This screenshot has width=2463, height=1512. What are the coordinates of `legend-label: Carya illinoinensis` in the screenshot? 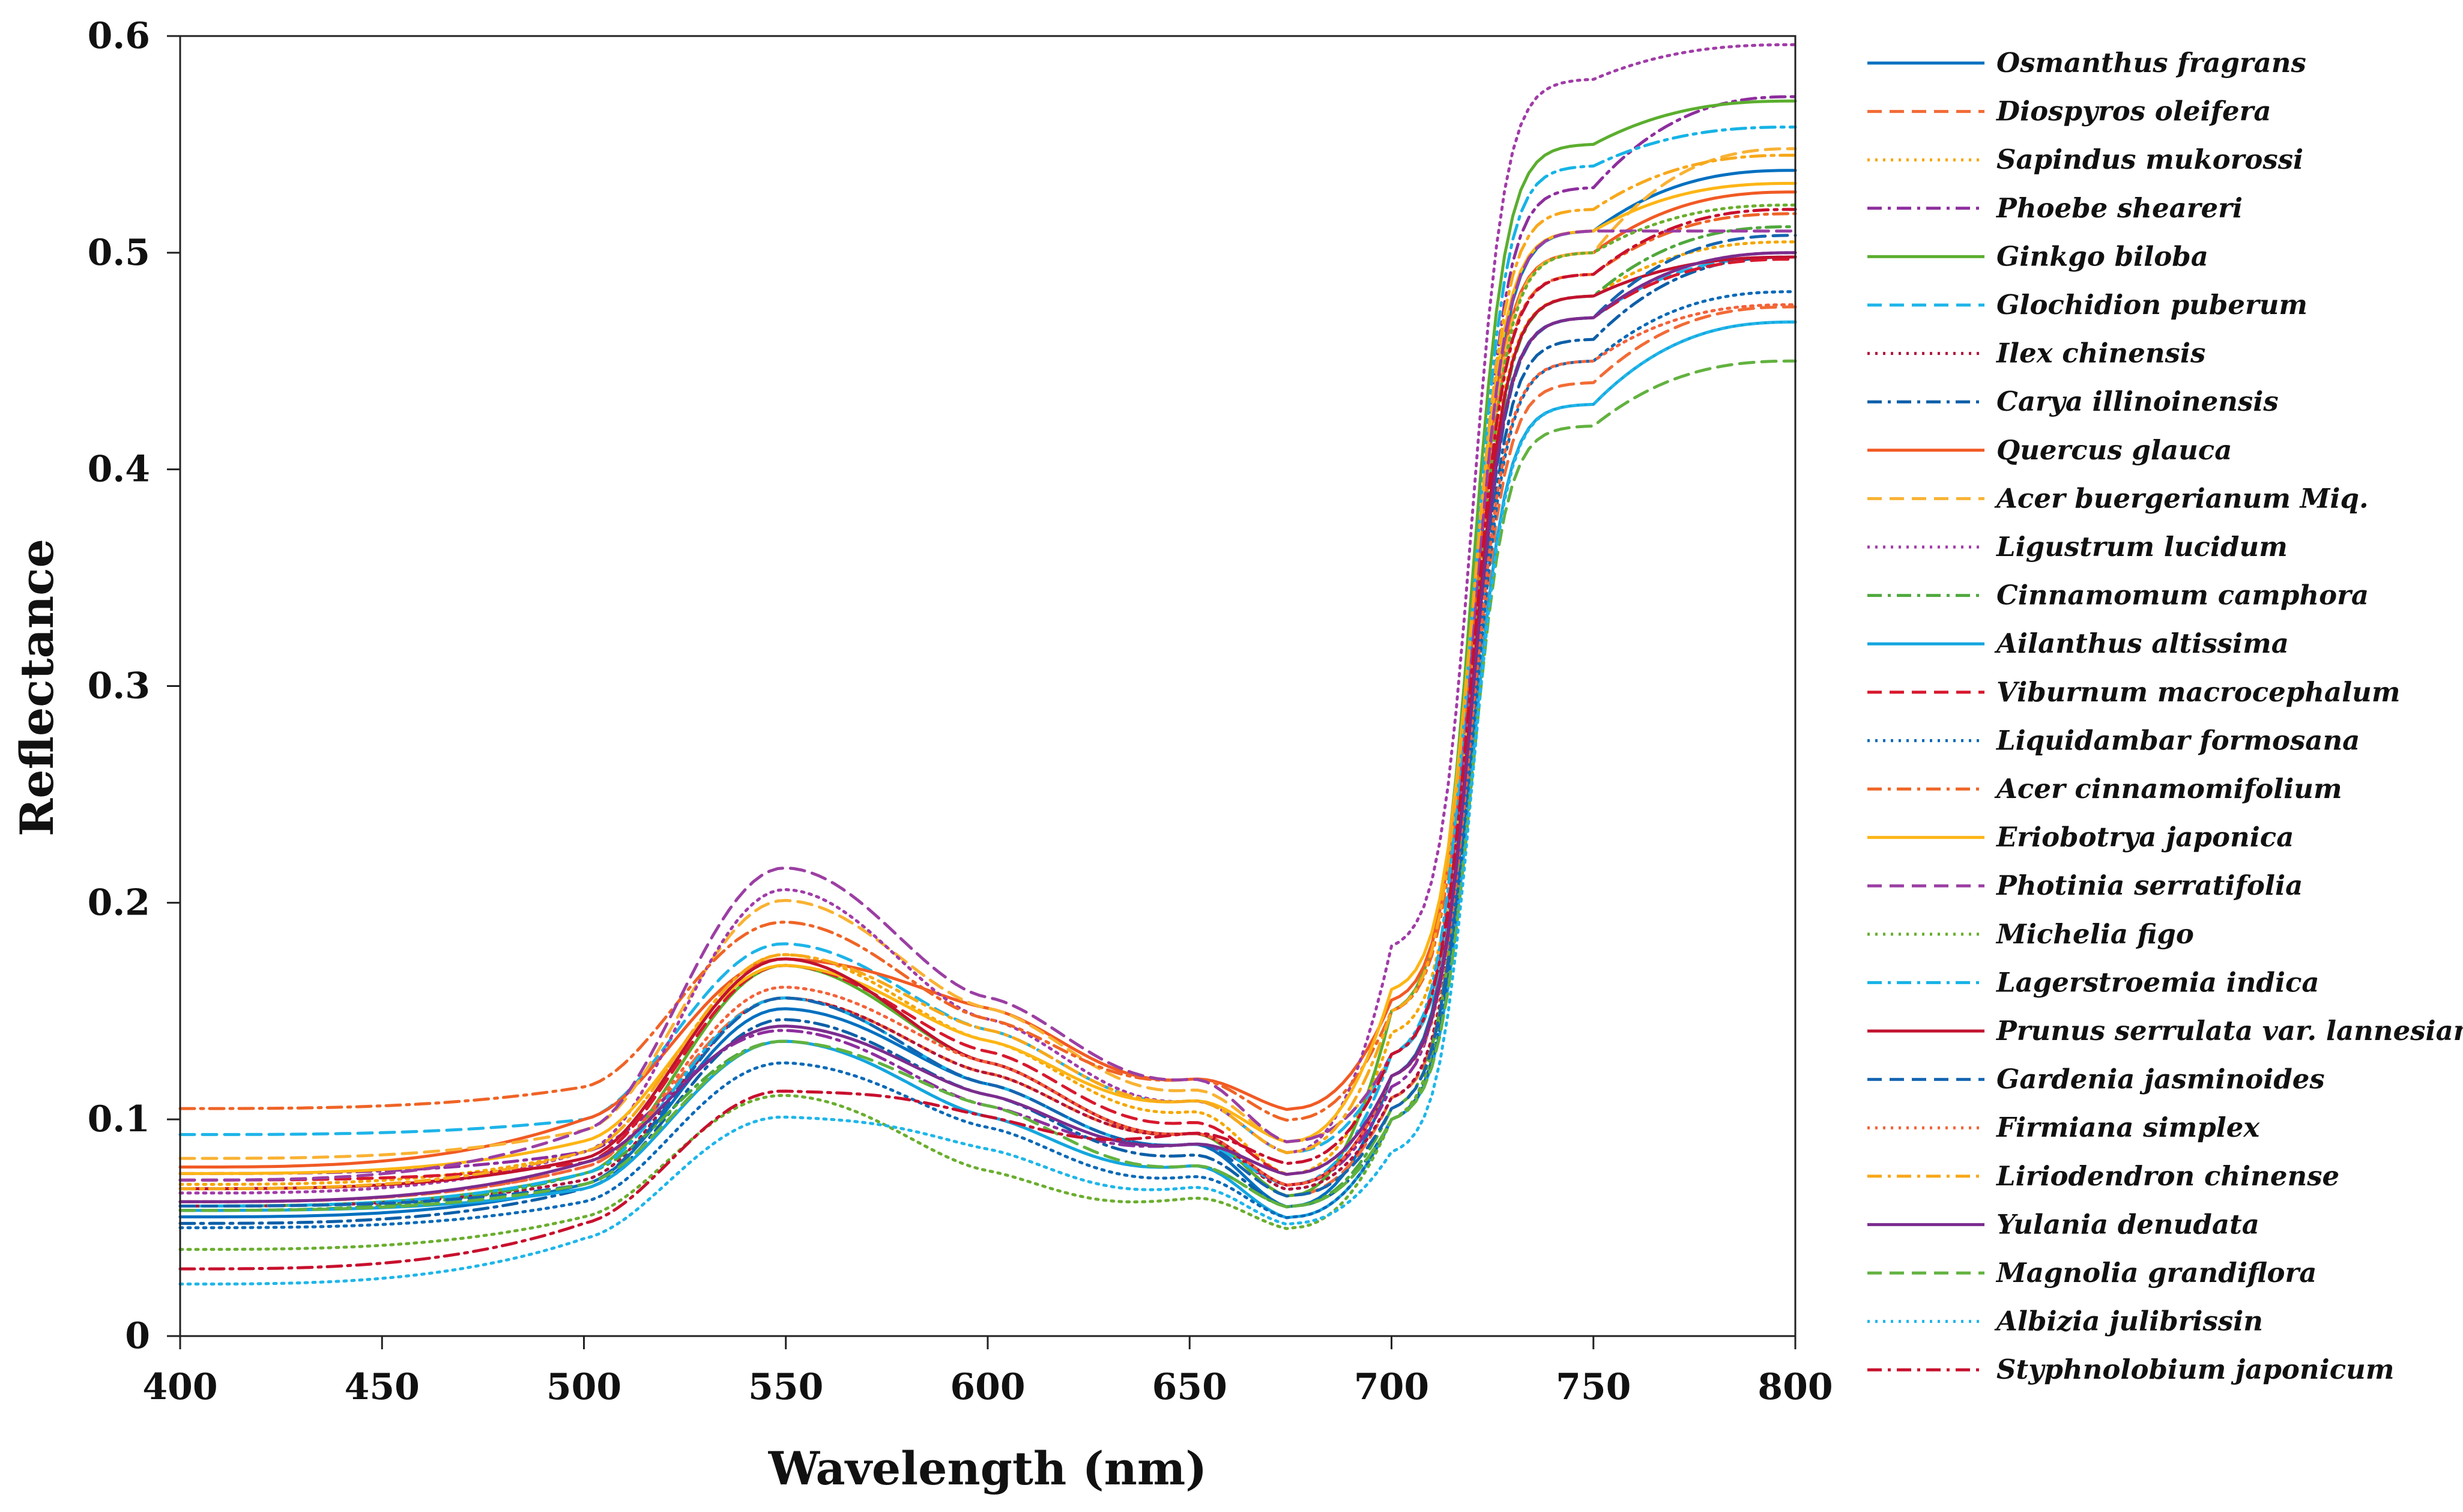 It's located at (2137, 401).